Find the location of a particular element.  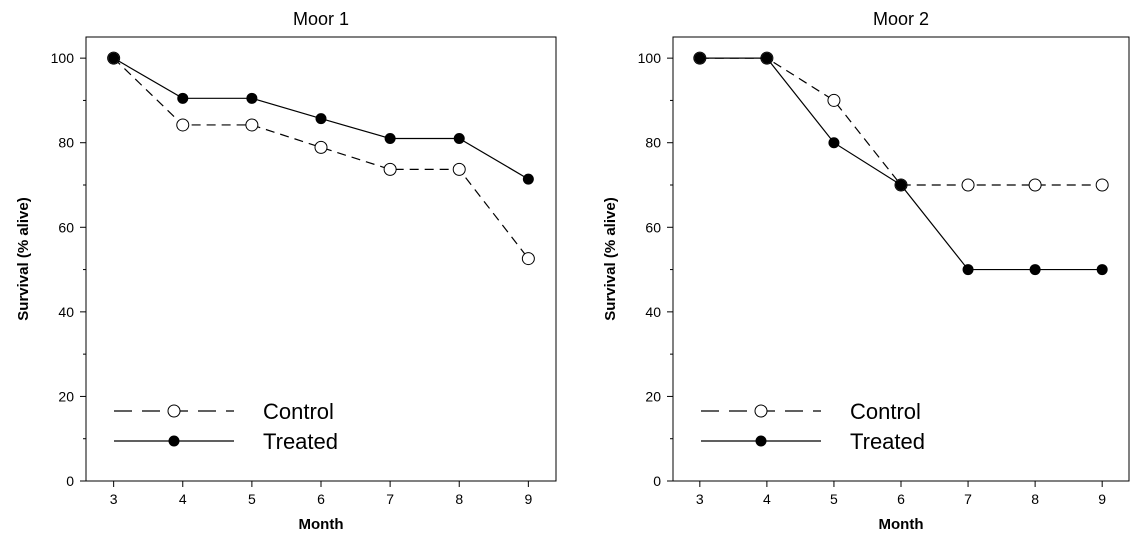

chart-title: Moor 1 is located at coordinates (321, 19).